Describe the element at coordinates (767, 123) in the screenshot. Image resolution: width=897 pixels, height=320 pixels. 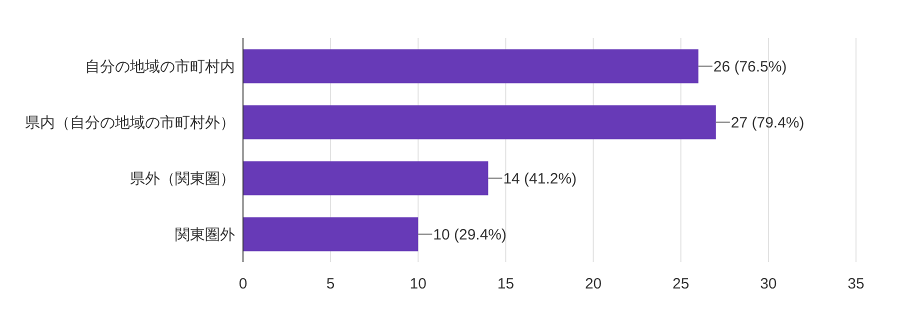
I see `data-label: 27 (79.4%)` at that location.